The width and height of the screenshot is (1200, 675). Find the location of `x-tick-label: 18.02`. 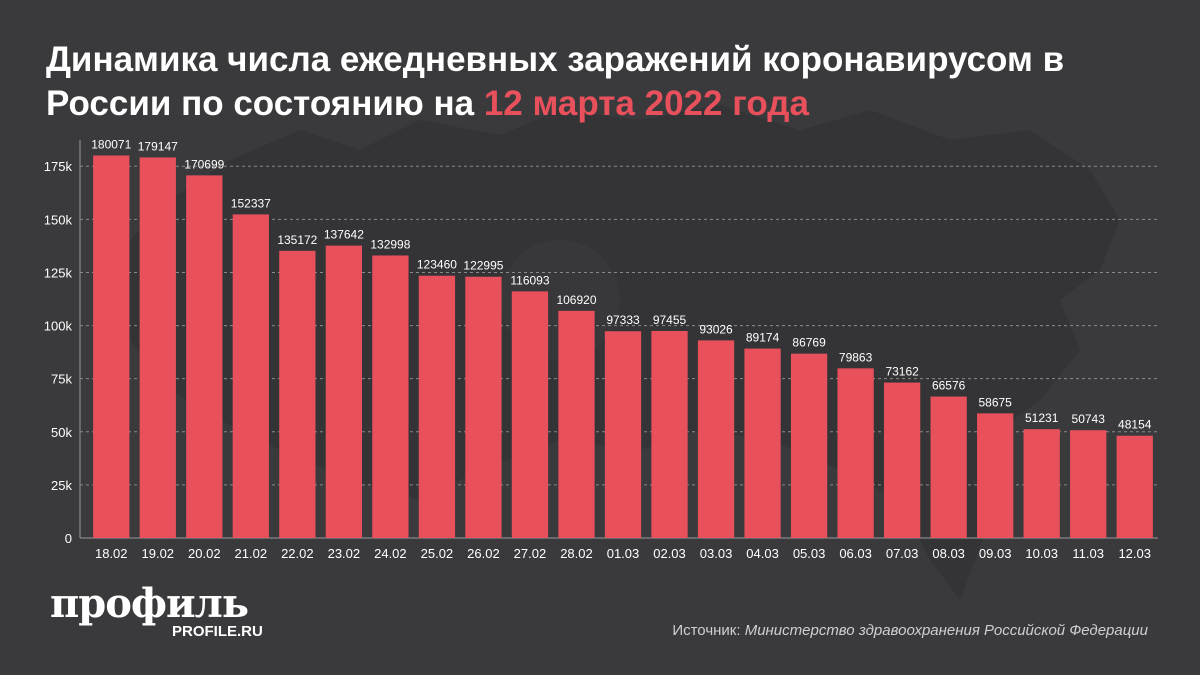

x-tick-label: 18.02 is located at coordinates (111, 553).